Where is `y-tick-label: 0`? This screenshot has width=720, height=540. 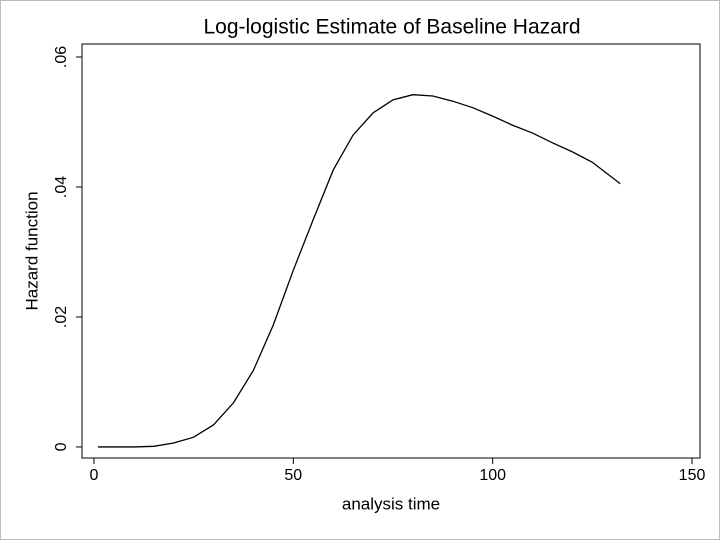 y-tick-label: 0 is located at coordinates (61, 446).